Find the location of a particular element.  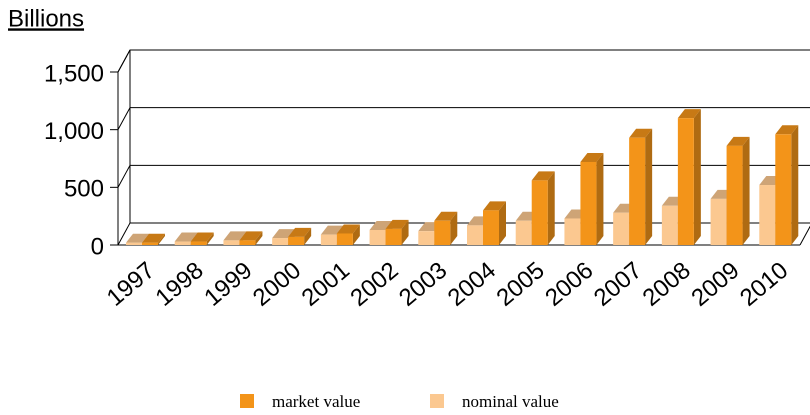

y-tick-label: 0 is located at coordinates (97, 246).